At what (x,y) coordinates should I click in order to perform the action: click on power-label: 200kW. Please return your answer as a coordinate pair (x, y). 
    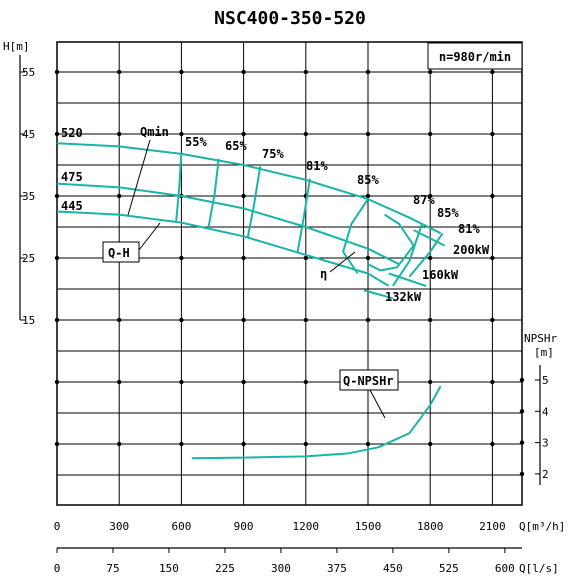
    Looking at the image, I should click on (471, 250).